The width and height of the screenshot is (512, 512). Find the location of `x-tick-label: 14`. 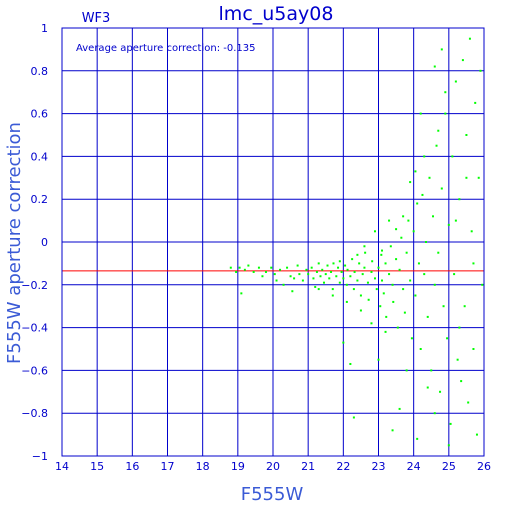

x-tick-label: 14 is located at coordinates (62, 466).